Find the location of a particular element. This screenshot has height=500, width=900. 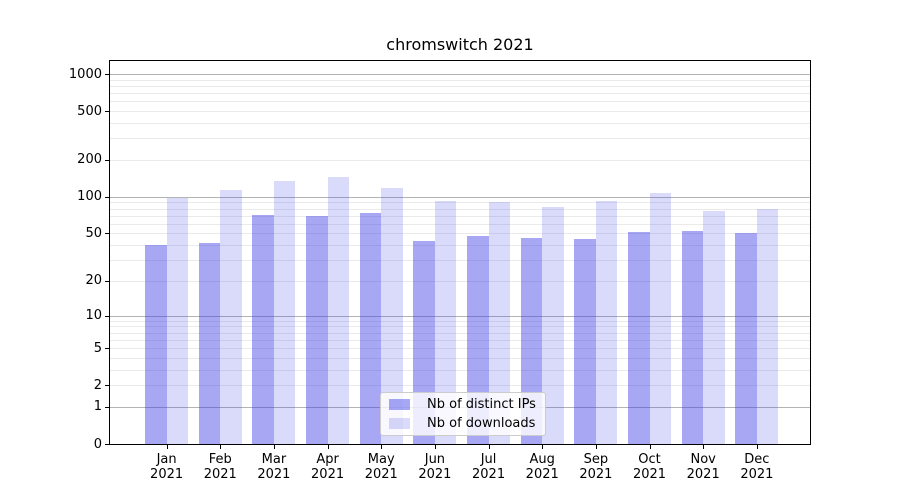

bar-distinct-ips-sep is located at coordinates (585, 341).